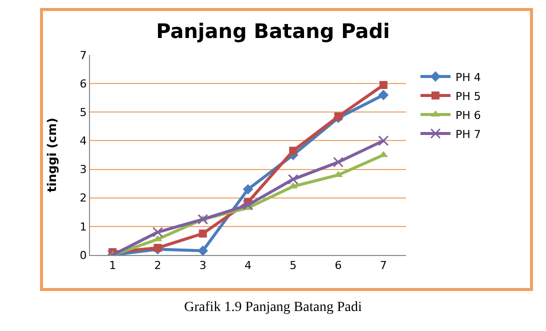 Image resolution: width=546 pixels, height=331 pixels. I want to click on chart-title: Panjang Batang Padi, so click(273, 31).